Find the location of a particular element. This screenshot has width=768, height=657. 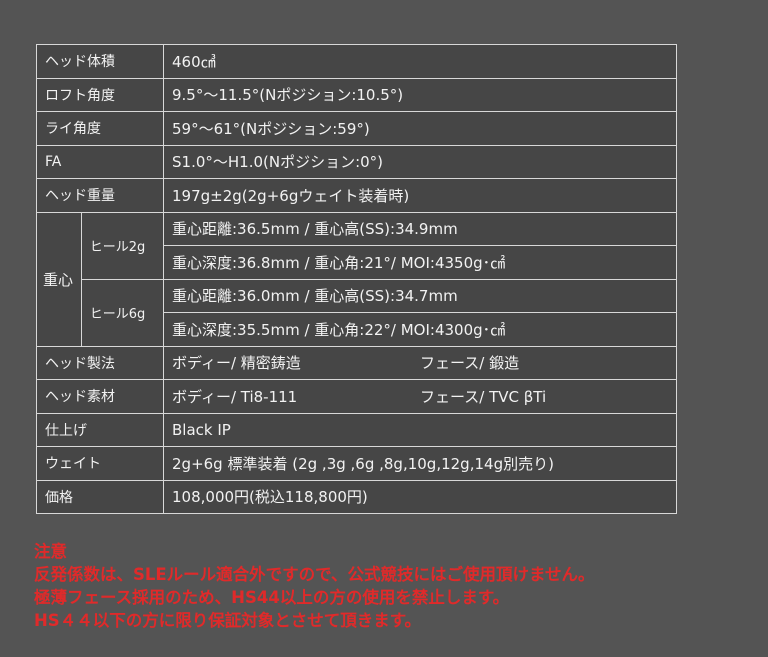

row-label: ヘッド重量 is located at coordinates (100, 195).